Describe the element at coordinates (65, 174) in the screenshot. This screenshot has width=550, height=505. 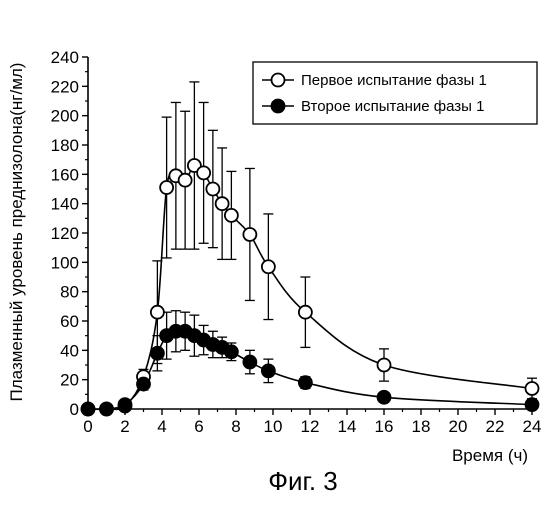
I see `y-tick-label: 160` at that location.